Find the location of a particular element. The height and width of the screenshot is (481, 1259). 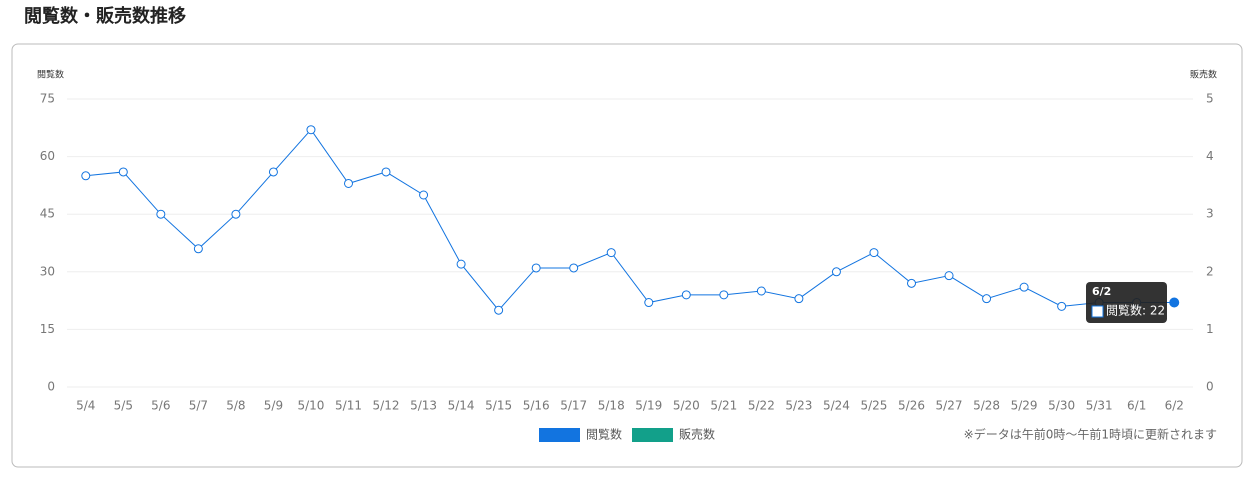

x-tick-label: 5/9 is located at coordinates (273, 406).